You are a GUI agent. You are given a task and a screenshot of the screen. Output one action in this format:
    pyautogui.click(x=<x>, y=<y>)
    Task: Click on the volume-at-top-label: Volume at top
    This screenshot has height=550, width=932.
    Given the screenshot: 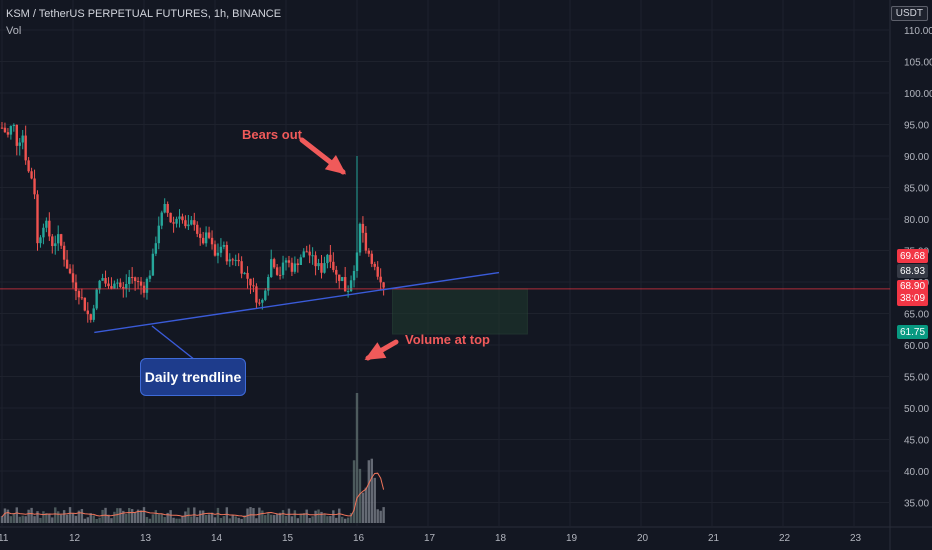 What is the action you would take?
    pyautogui.click(x=447, y=339)
    